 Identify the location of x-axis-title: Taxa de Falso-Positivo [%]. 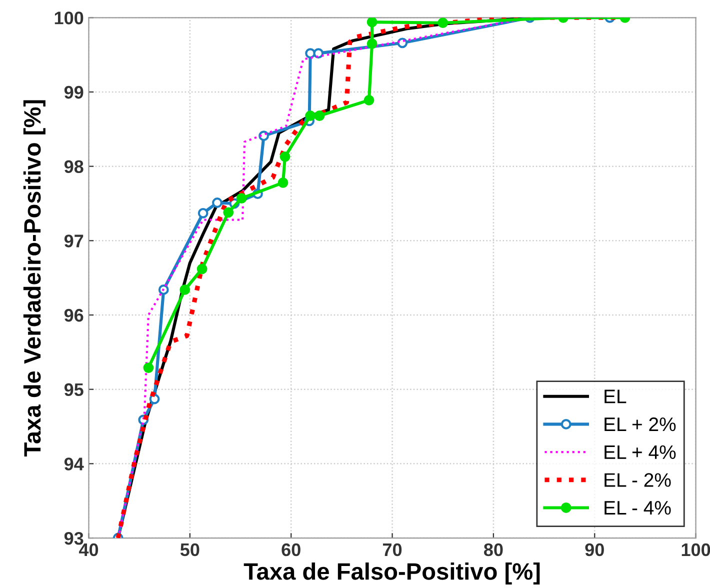
(392, 573).